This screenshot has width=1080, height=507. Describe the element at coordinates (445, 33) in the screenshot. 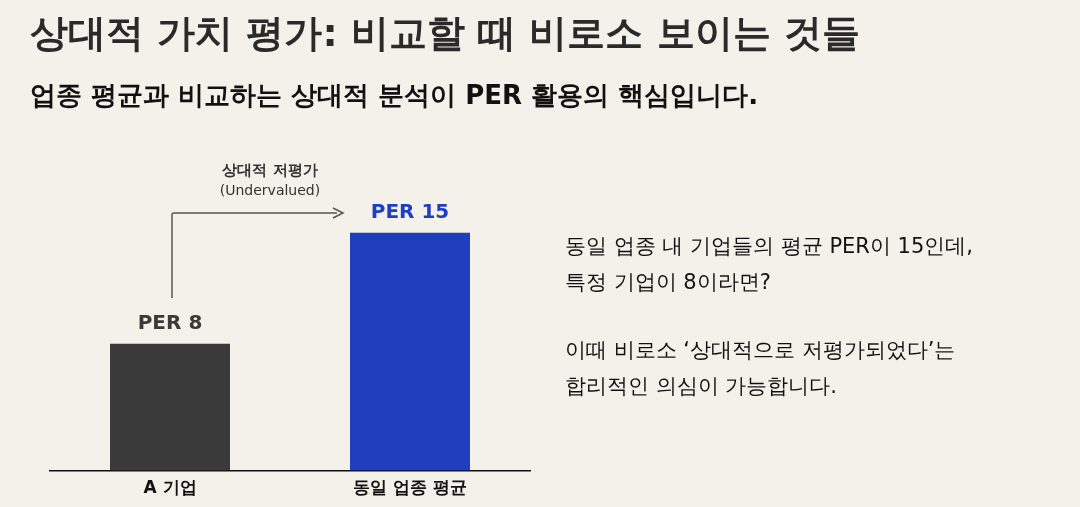

I see `chart-title: 상대적 가치 평가: 비교할 때 비로소 보이는 것들` at that location.